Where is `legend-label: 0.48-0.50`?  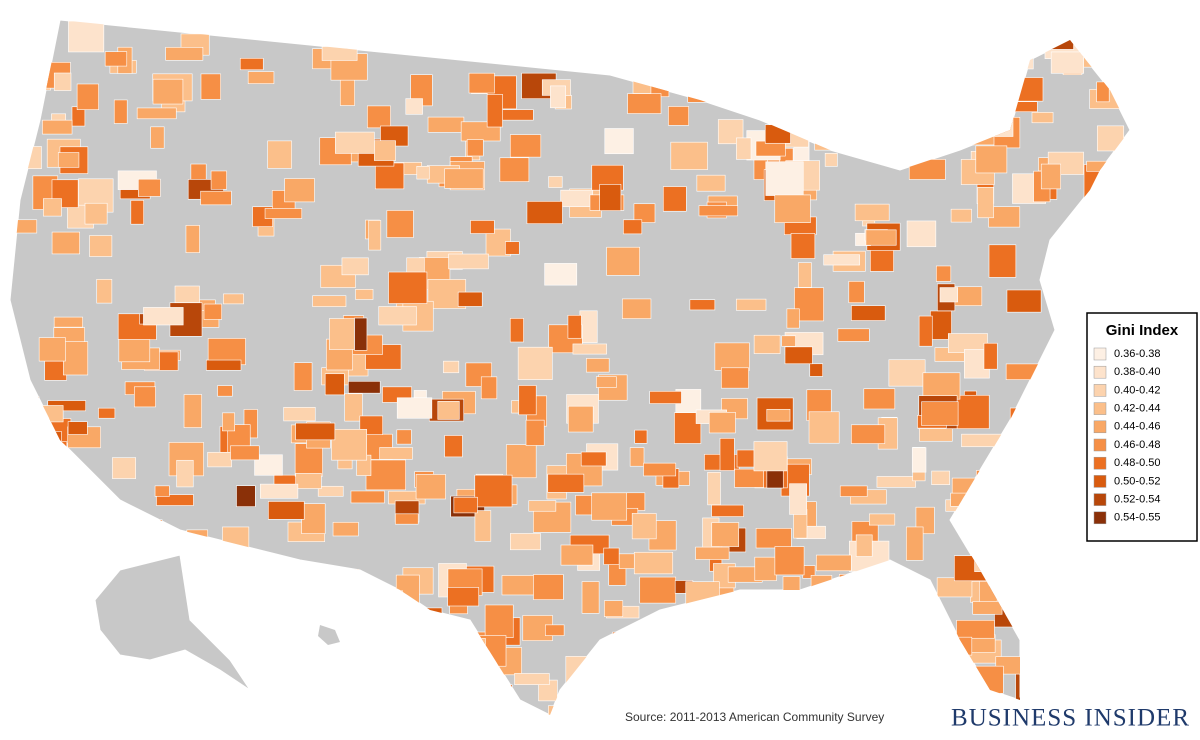 legend-label: 0.48-0.50 is located at coordinates (1137, 463).